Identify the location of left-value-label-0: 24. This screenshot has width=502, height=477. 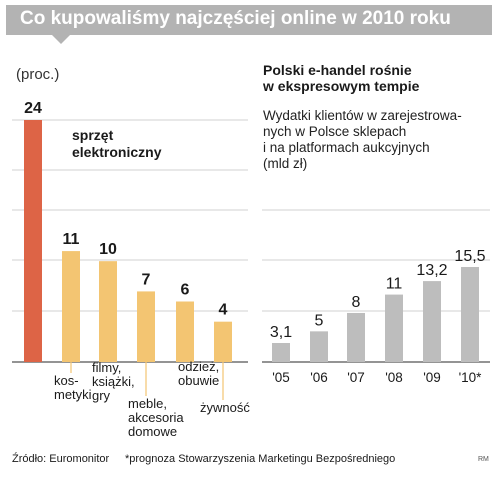
(33, 108).